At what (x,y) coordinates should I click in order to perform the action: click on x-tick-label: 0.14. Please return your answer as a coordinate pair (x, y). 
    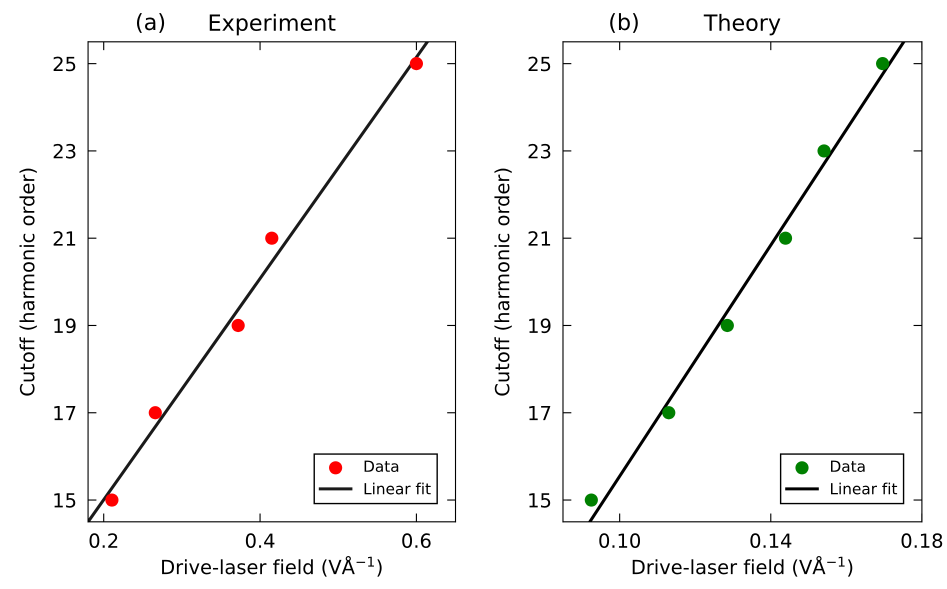
    Looking at the image, I should click on (771, 540).